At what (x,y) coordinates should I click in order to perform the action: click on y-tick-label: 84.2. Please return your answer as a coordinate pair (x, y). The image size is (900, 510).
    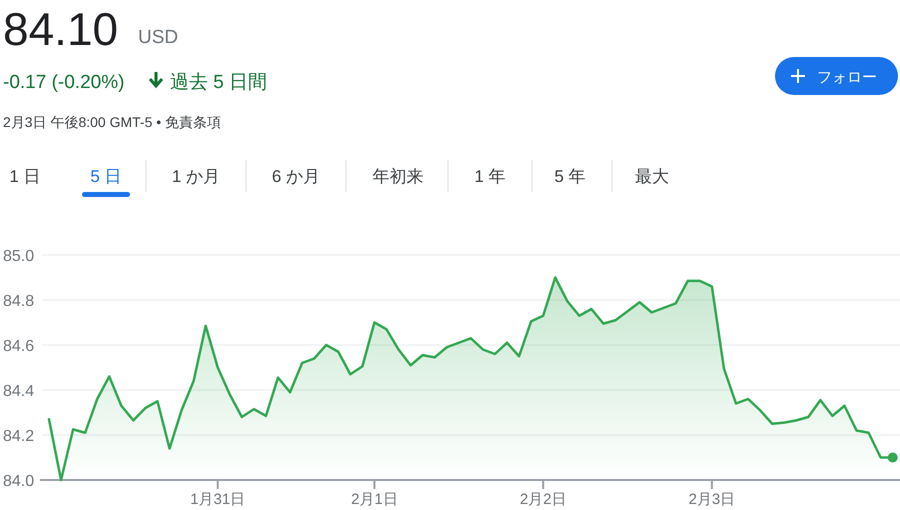
    Looking at the image, I should click on (18, 436).